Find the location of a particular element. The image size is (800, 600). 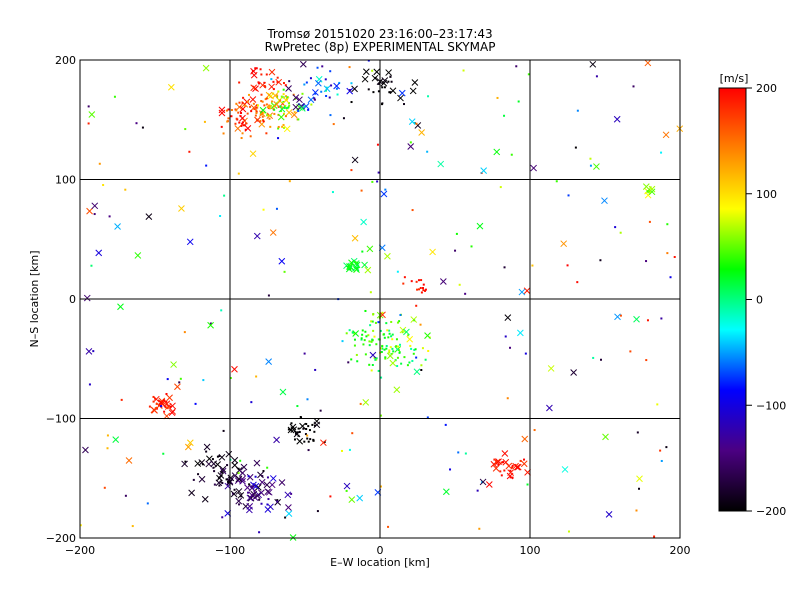

colorbar-tick-label: 100 is located at coordinates (766, 194).